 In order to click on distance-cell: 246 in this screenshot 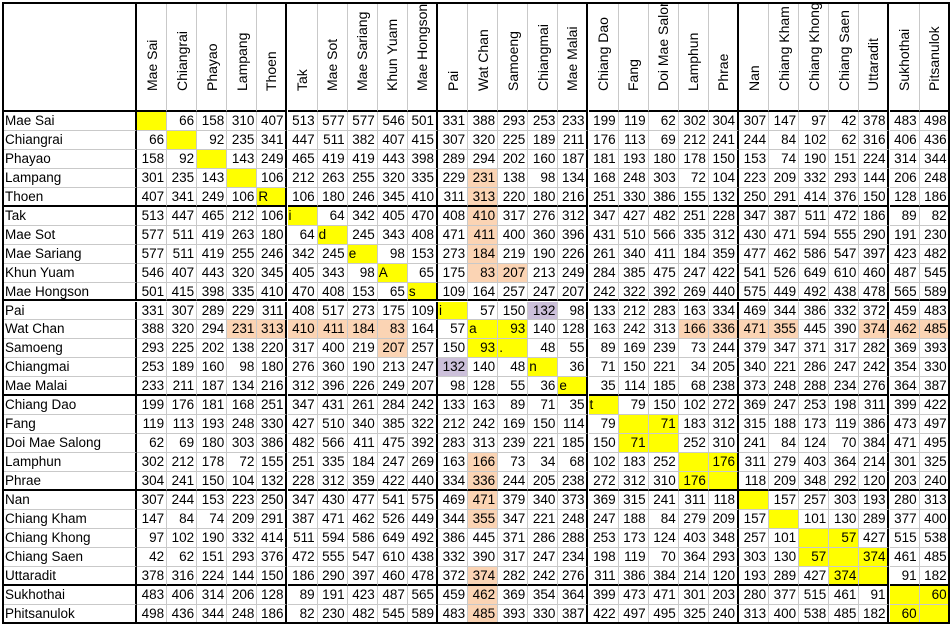, I will do `click(272, 254)`.